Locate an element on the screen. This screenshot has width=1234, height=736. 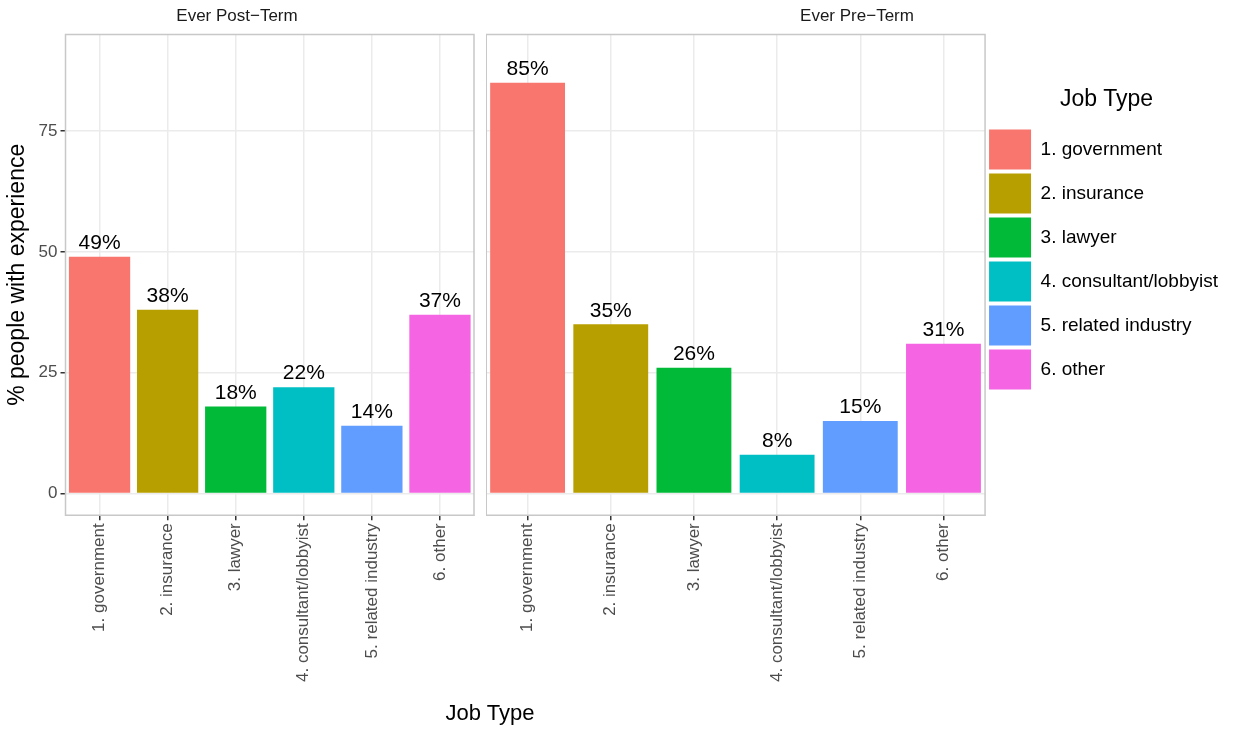
data-label: 37% is located at coordinates (439, 299).